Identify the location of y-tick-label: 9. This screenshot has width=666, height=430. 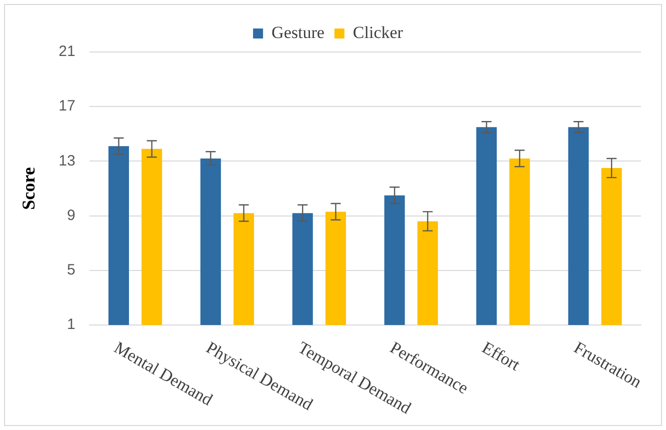
(71, 215).